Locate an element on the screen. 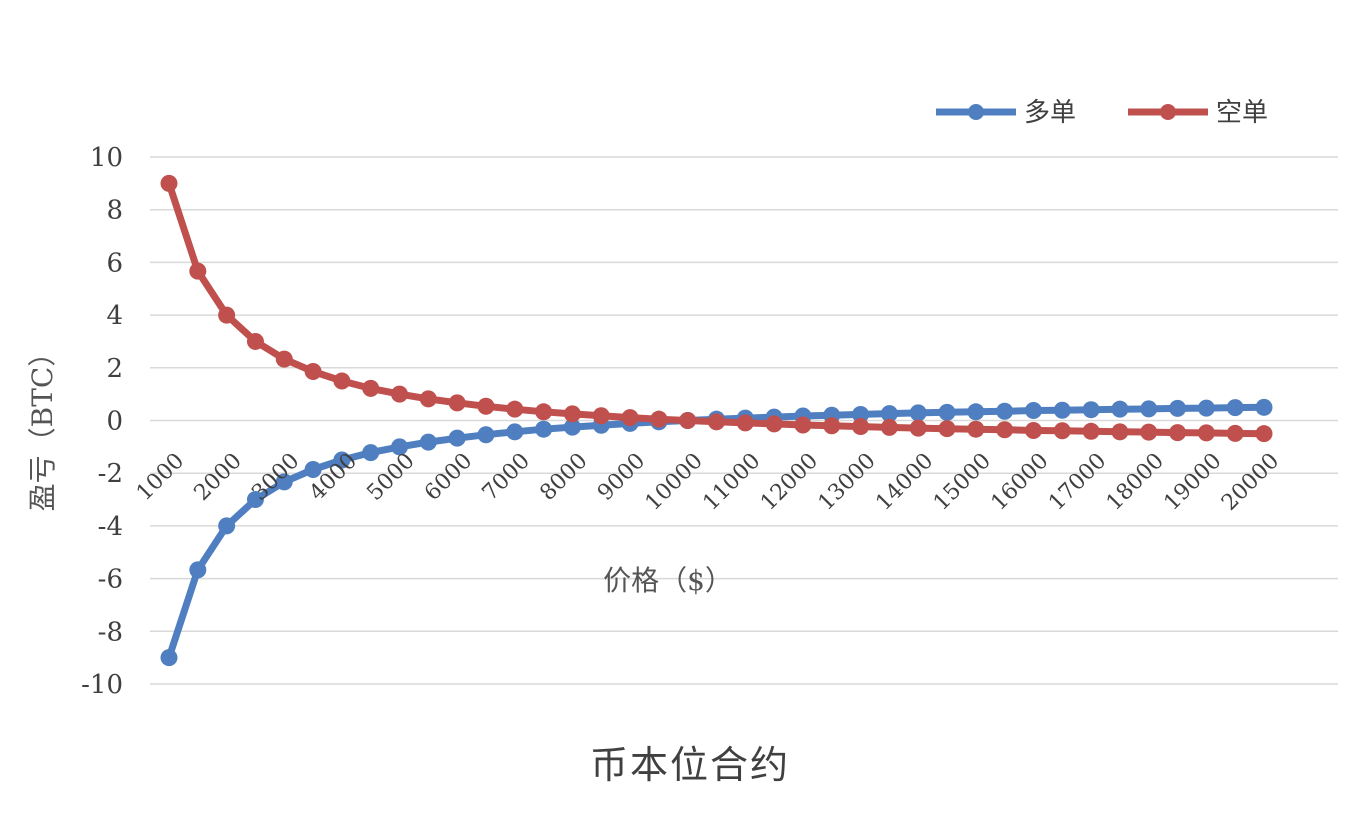 The height and width of the screenshot is (836, 1354). x-tick-label: 11000 is located at coordinates (731, 482).